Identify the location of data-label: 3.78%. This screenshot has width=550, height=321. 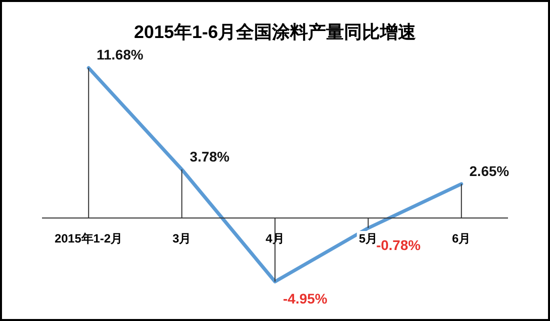
(210, 156).